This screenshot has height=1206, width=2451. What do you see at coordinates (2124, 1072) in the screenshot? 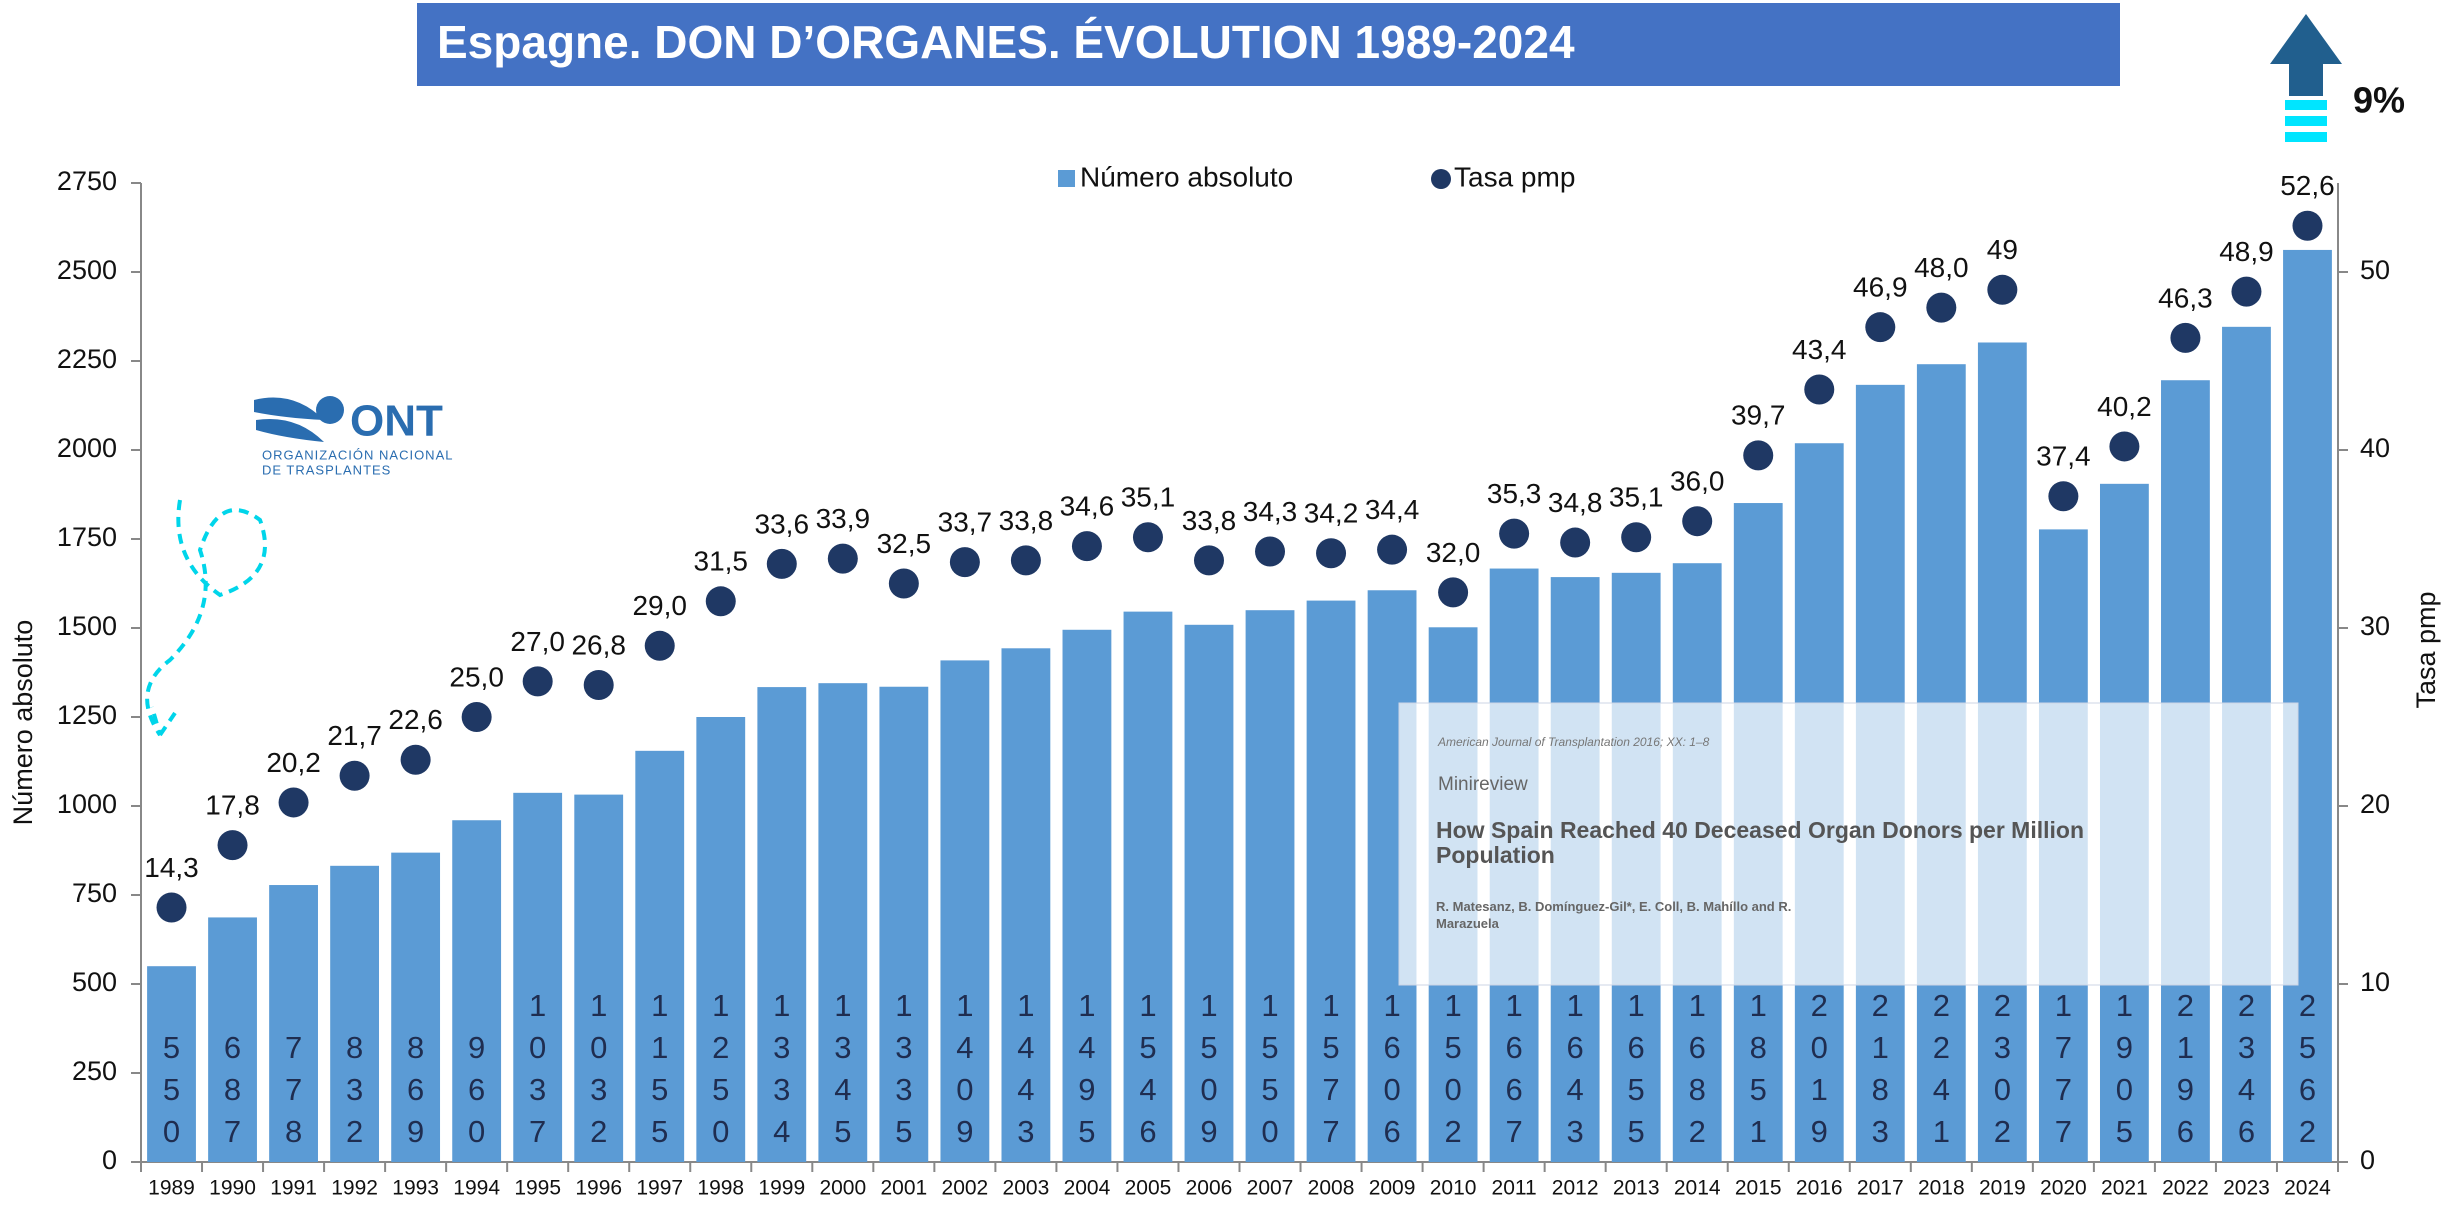
I see `bar-value-label: 1905` at bounding box center [2124, 1072].